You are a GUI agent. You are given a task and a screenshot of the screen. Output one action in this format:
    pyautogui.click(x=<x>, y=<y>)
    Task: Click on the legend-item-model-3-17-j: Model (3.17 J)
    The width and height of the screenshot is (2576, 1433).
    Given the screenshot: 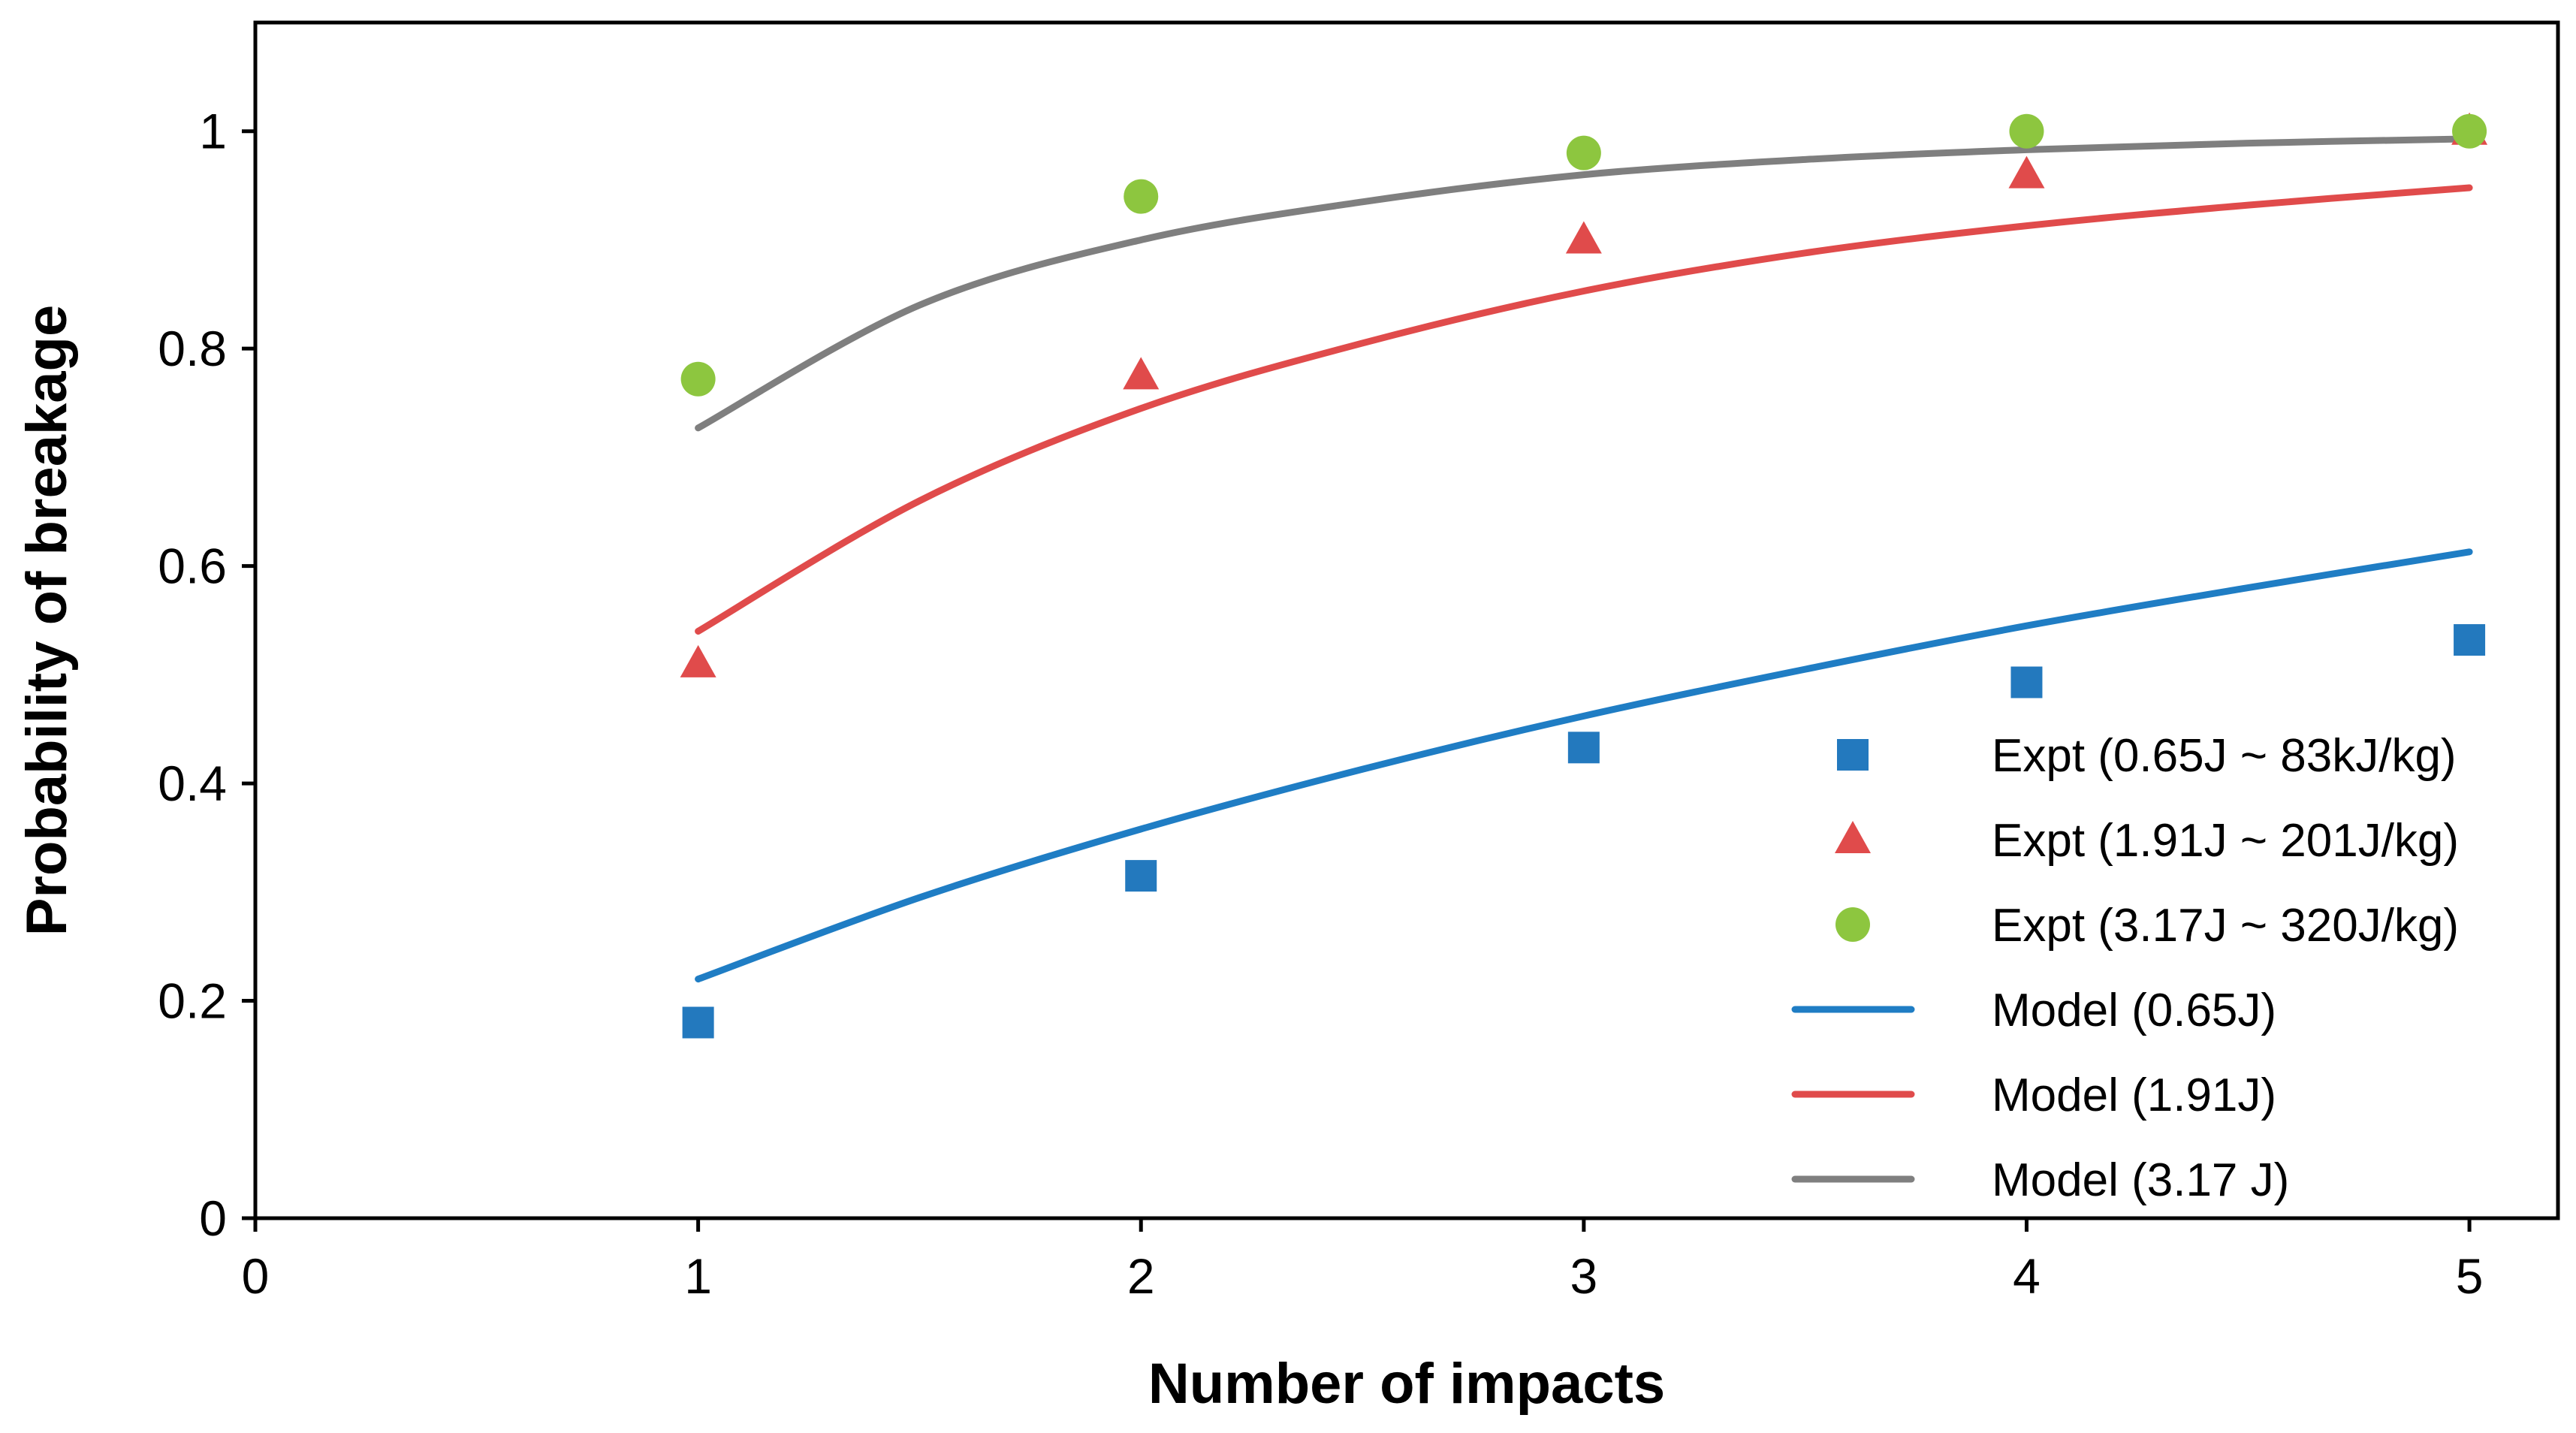 What is the action you would take?
    pyautogui.click(x=2040, y=1180)
    